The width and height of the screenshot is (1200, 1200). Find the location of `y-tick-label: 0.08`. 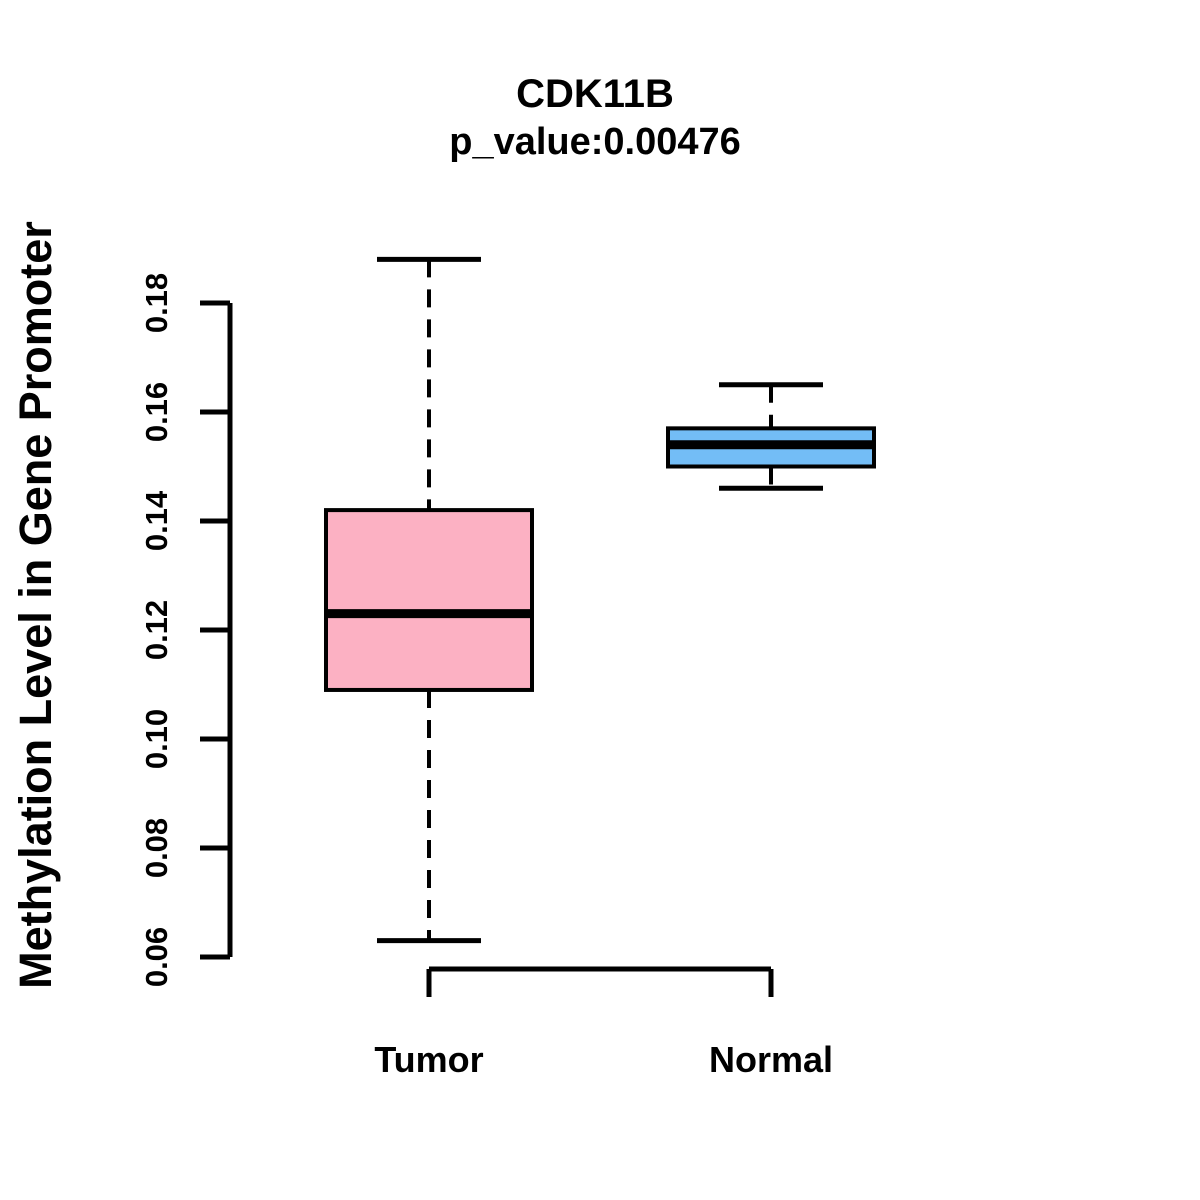

y-tick-label: 0.08 is located at coordinates (156, 848).